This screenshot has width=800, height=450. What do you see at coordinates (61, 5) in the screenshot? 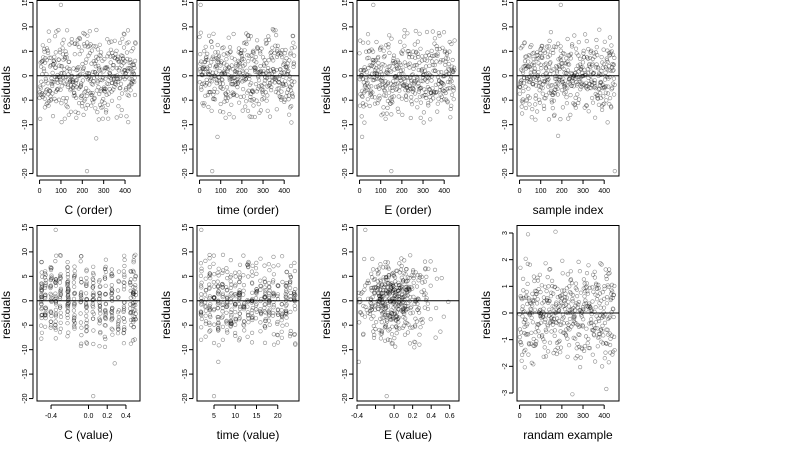
I see `data-point-outlier` at bounding box center [61, 5].